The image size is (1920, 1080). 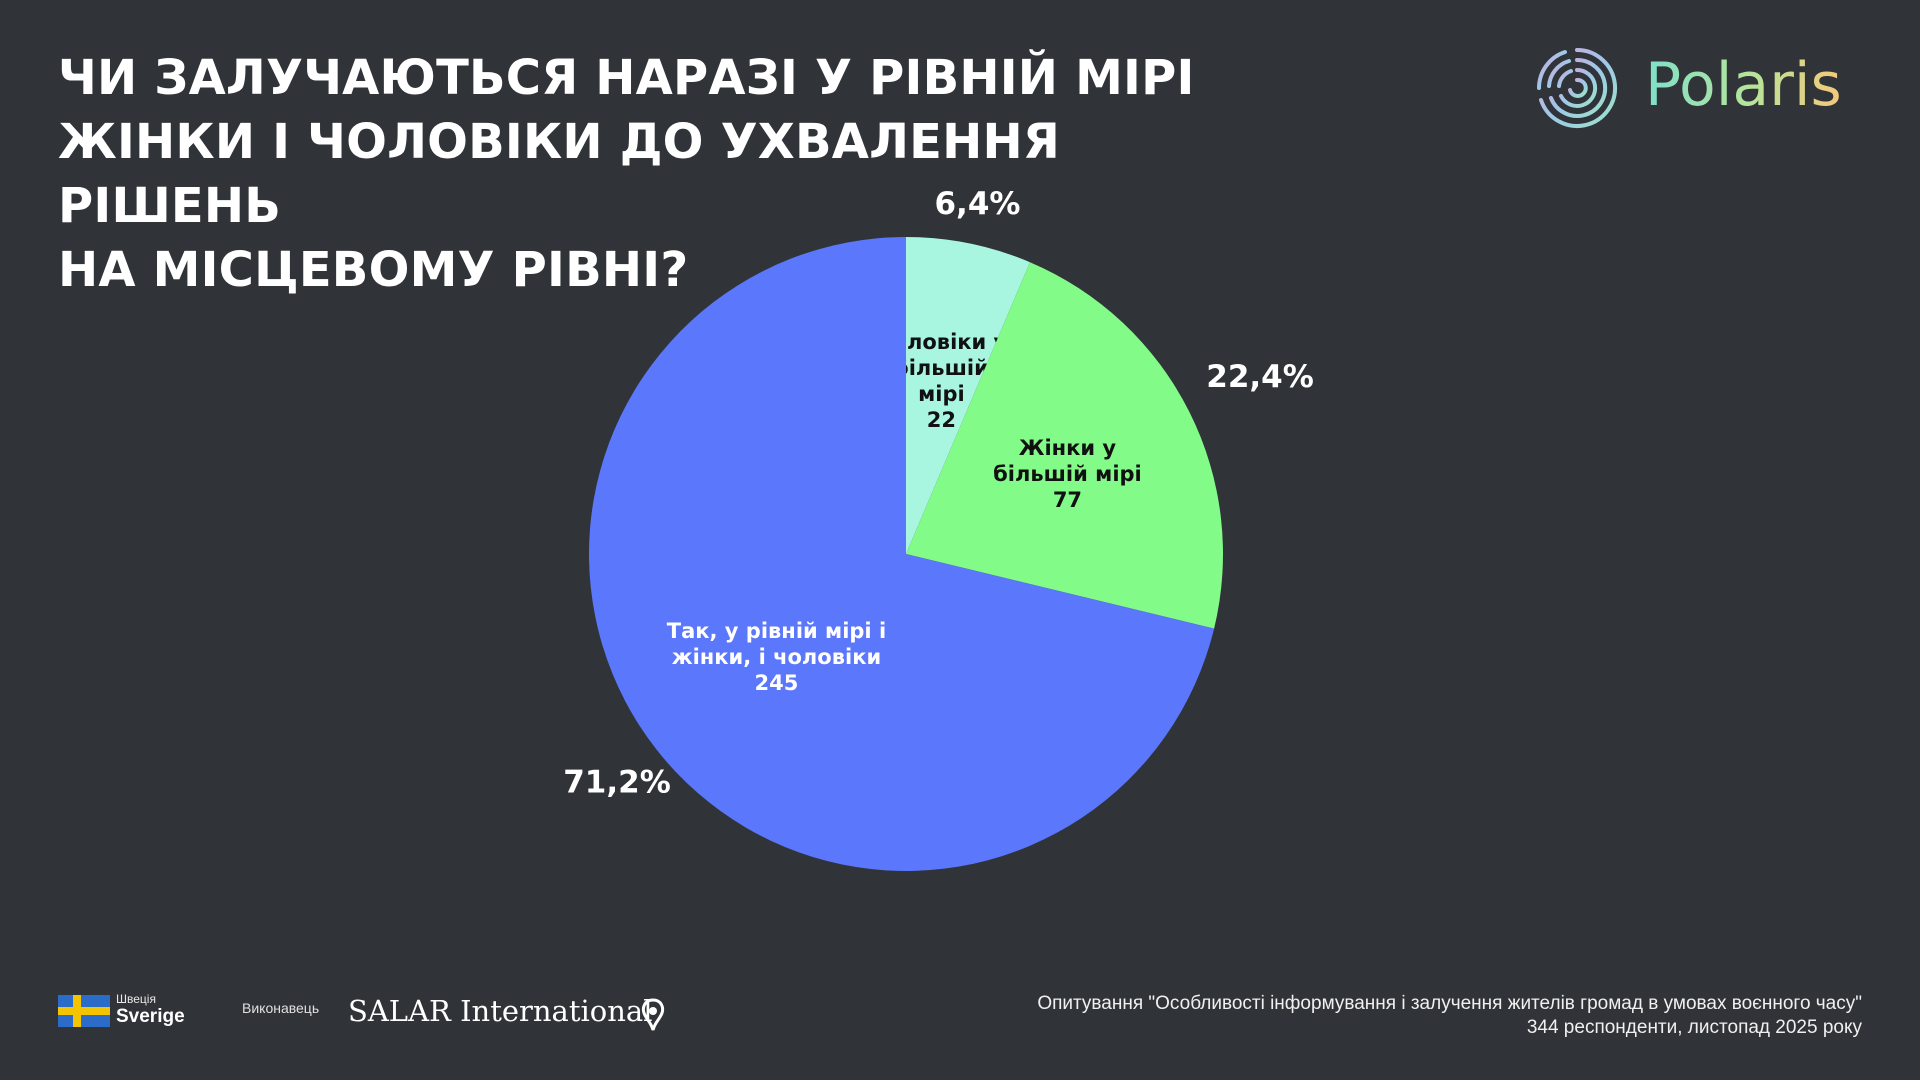 What do you see at coordinates (617, 782) in the screenshot?
I see `pie-percent-label-2: 71,2%` at bounding box center [617, 782].